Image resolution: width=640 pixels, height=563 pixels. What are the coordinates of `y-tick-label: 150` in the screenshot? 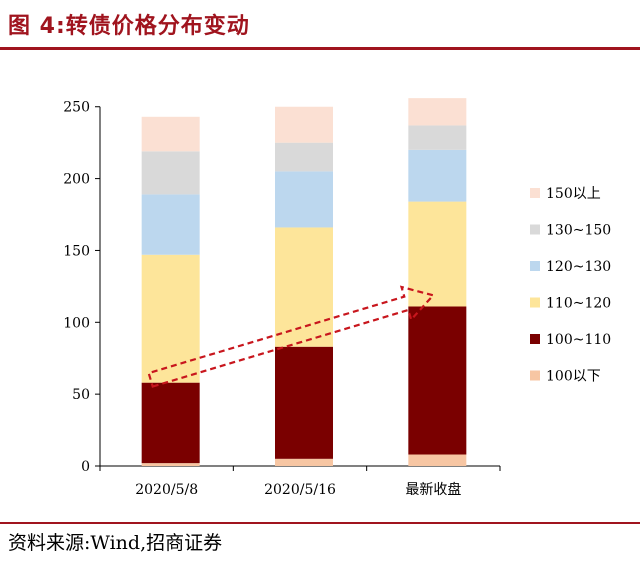 It's located at (76, 251).